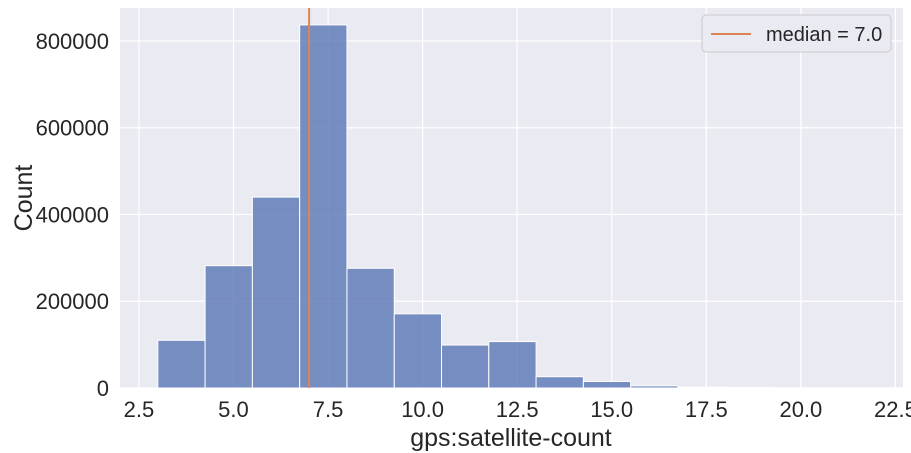  Describe the element at coordinates (706, 409) in the screenshot. I see `x-tick-label: 17.5` at that location.